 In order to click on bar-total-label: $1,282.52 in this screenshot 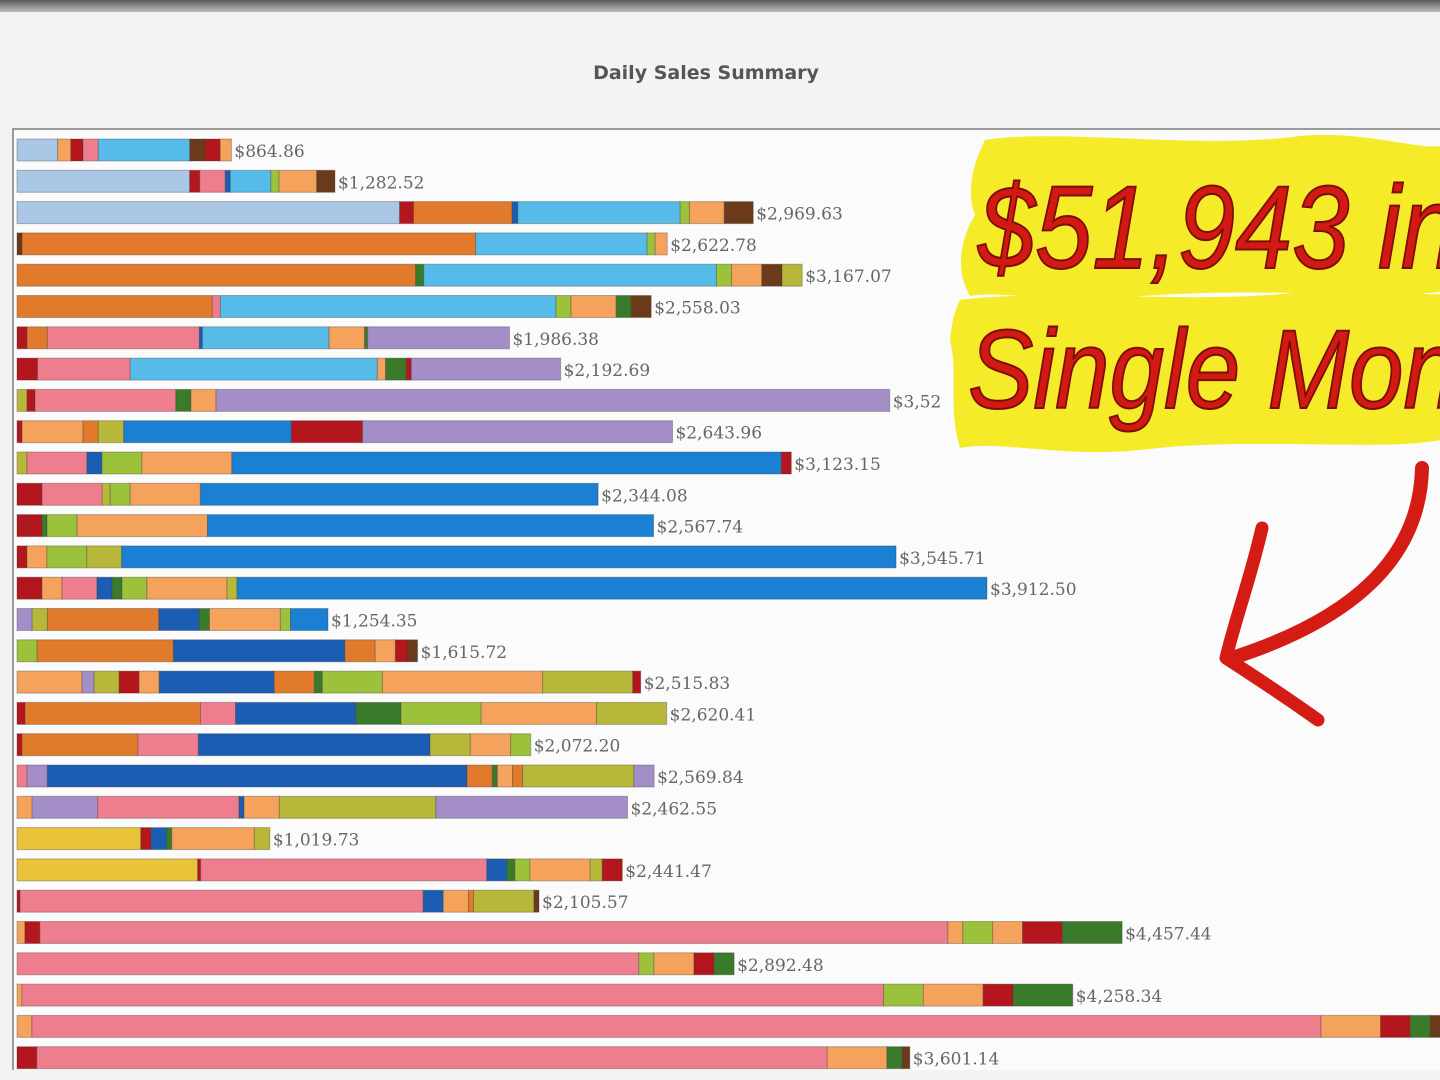, I will do `click(381, 183)`.